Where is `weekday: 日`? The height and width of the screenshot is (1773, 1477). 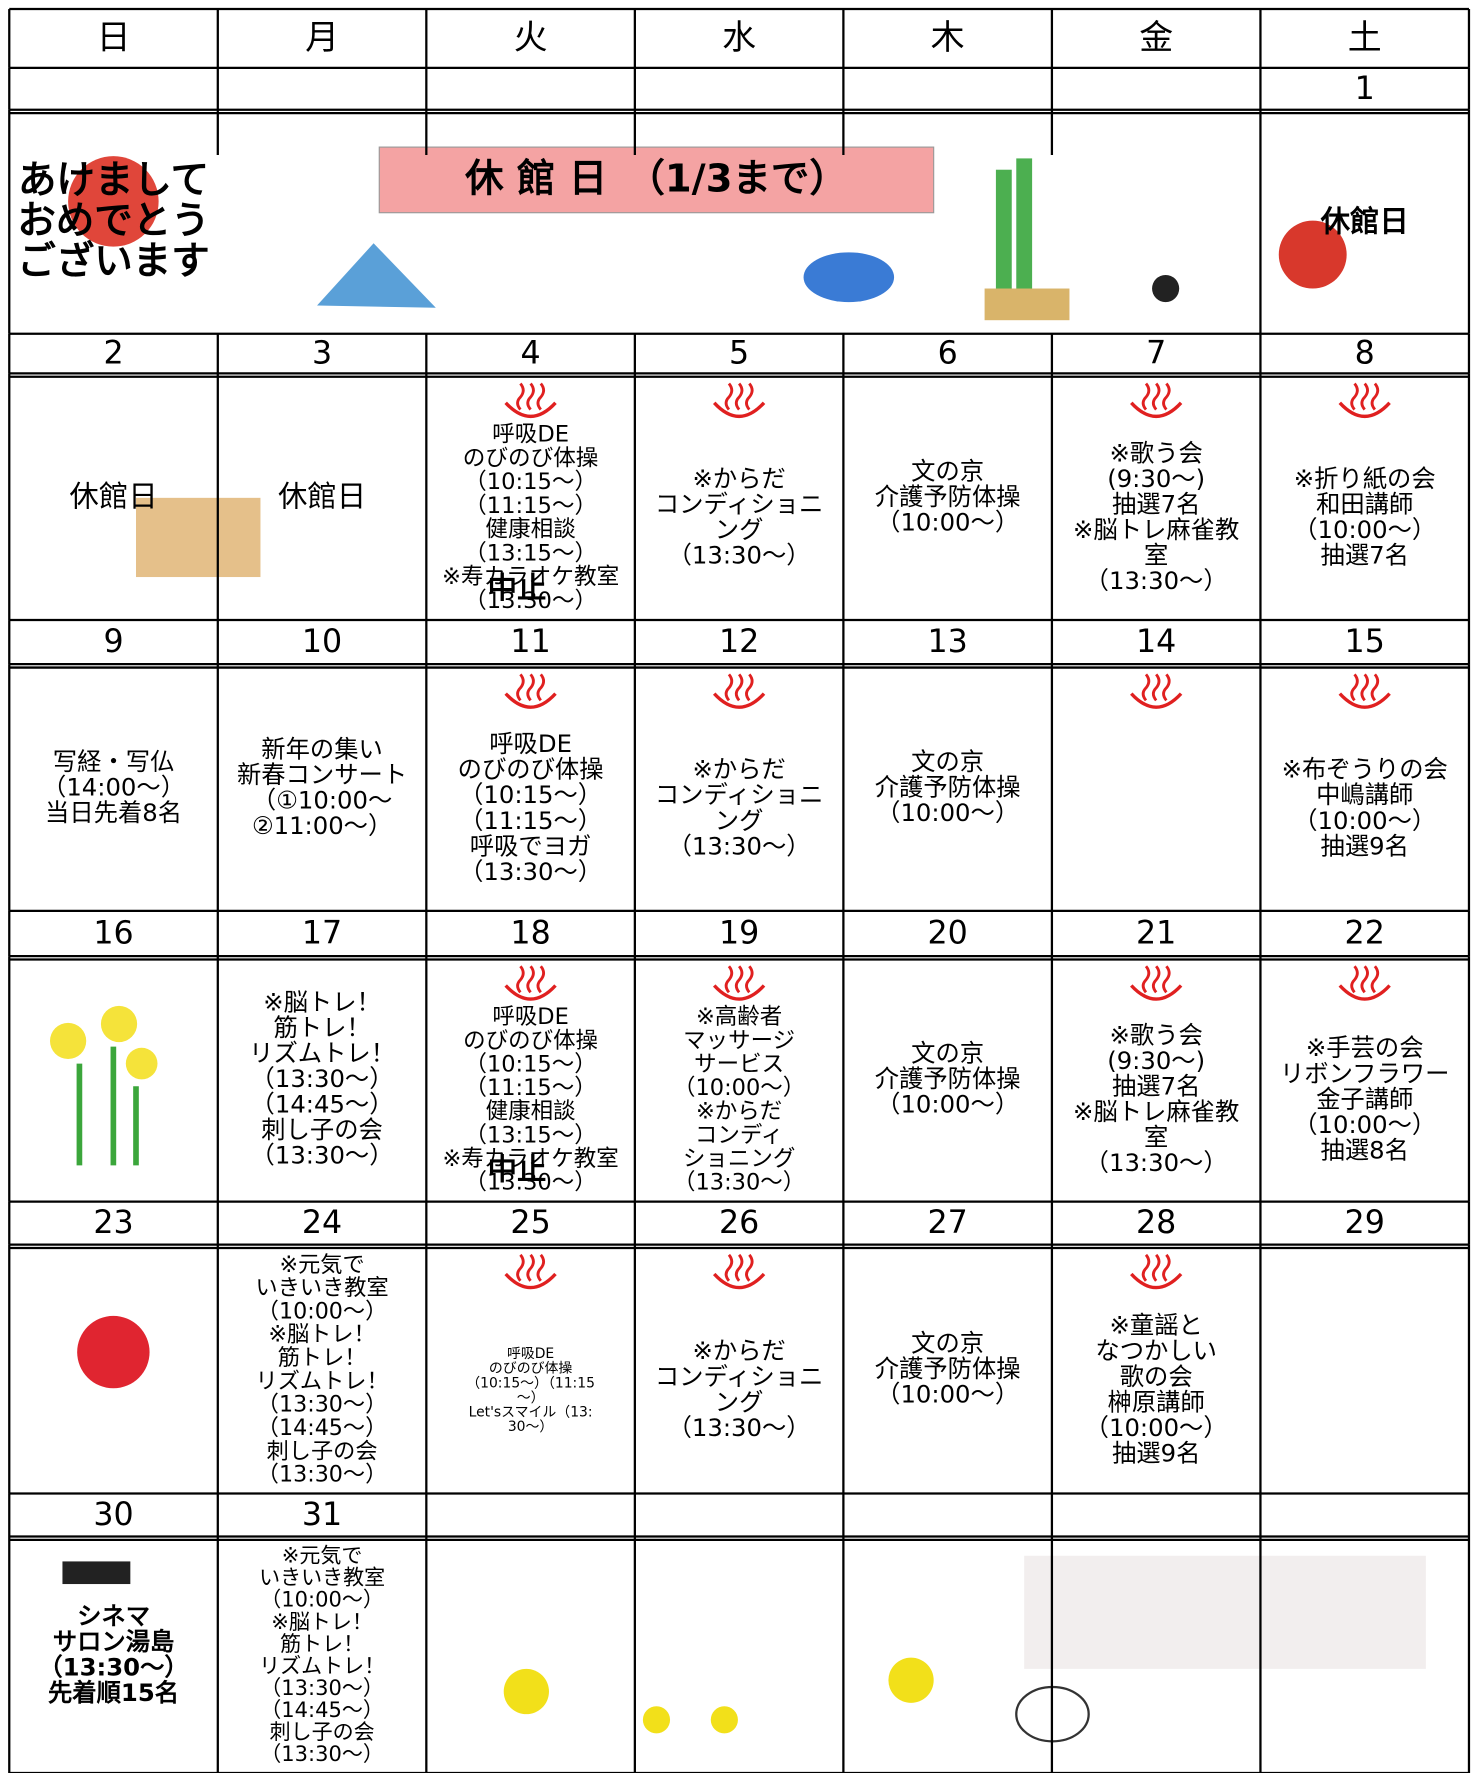 weekday: 日 is located at coordinates (114, 38).